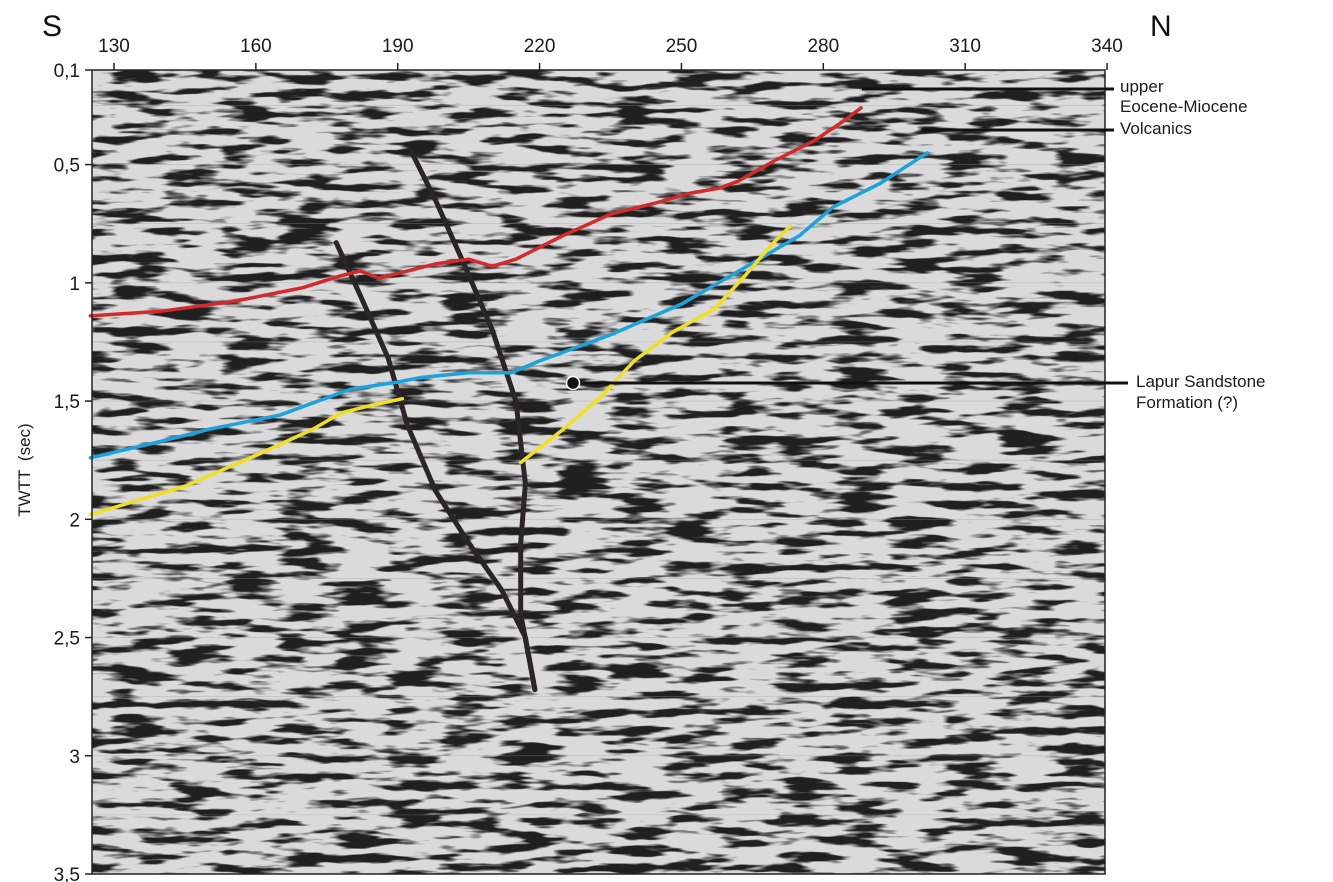 The width and height of the screenshot is (1333, 882). Describe the element at coordinates (1201, 381) in the screenshot. I see `lapur-label-line1: Lapur Sandstone` at that location.